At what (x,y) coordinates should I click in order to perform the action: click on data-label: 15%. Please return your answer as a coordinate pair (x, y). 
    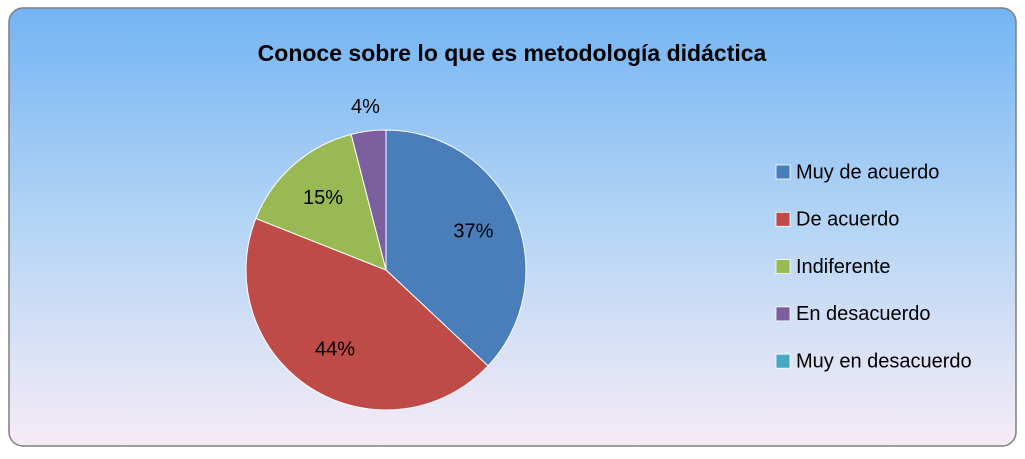
    Looking at the image, I should click on (323, 198).